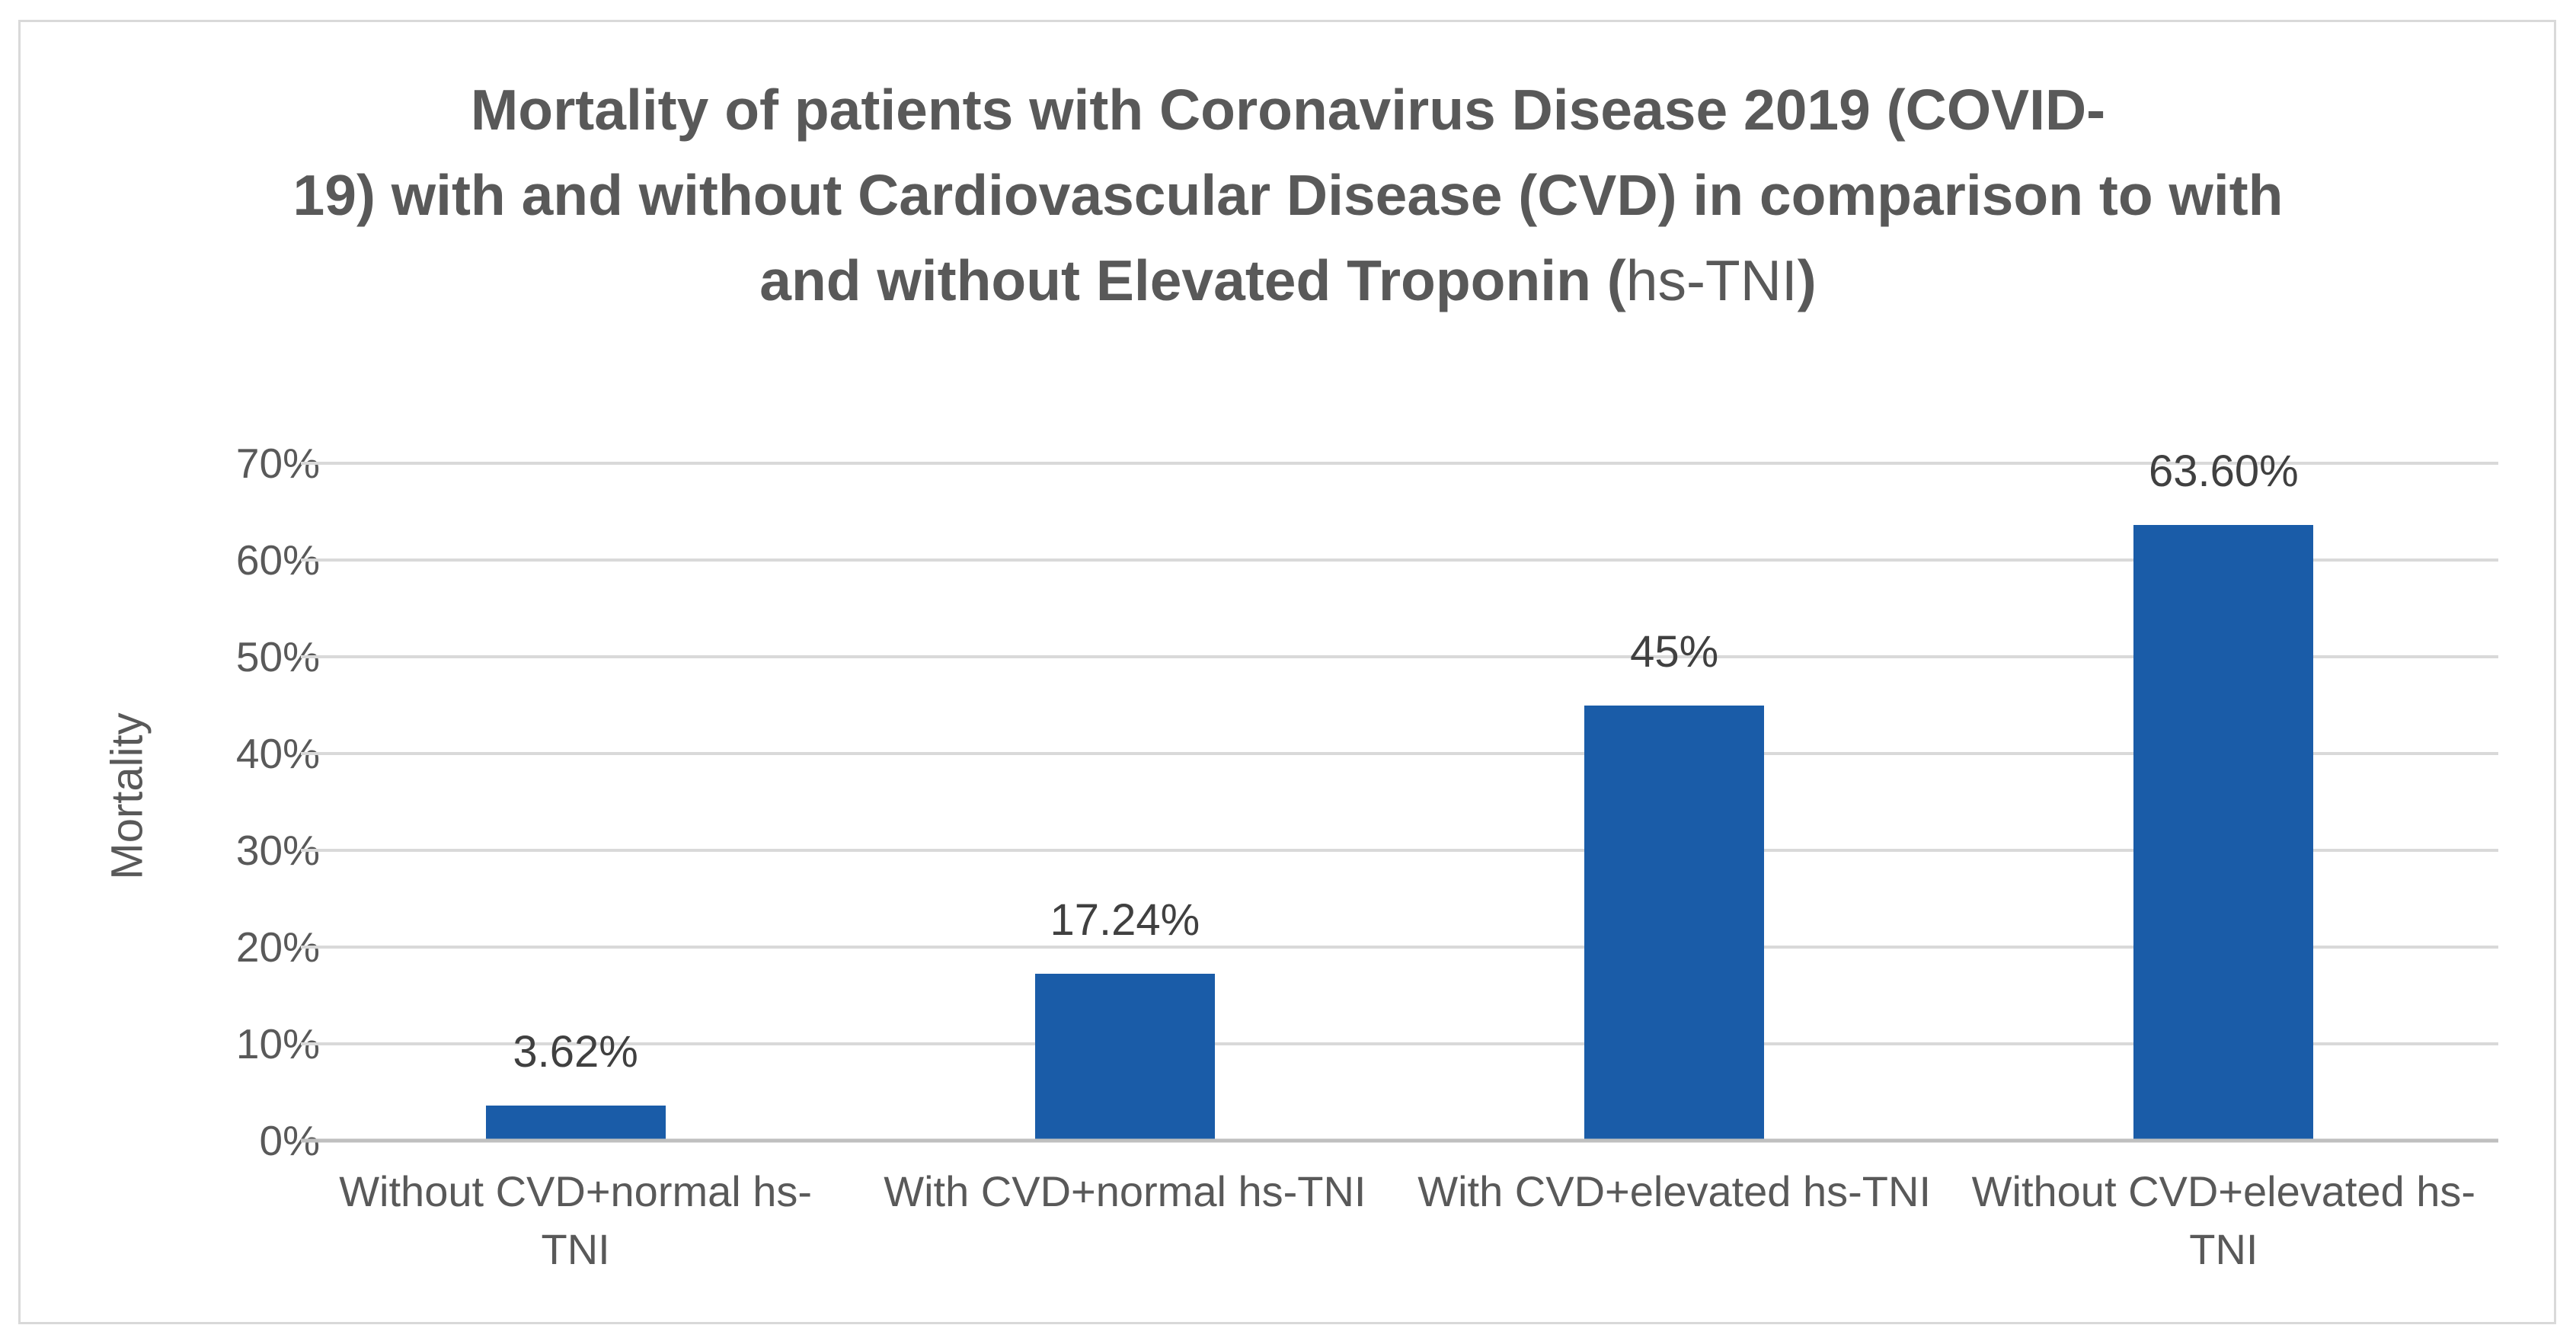  I want to click on gridline-10%, so click(1400, 1043).